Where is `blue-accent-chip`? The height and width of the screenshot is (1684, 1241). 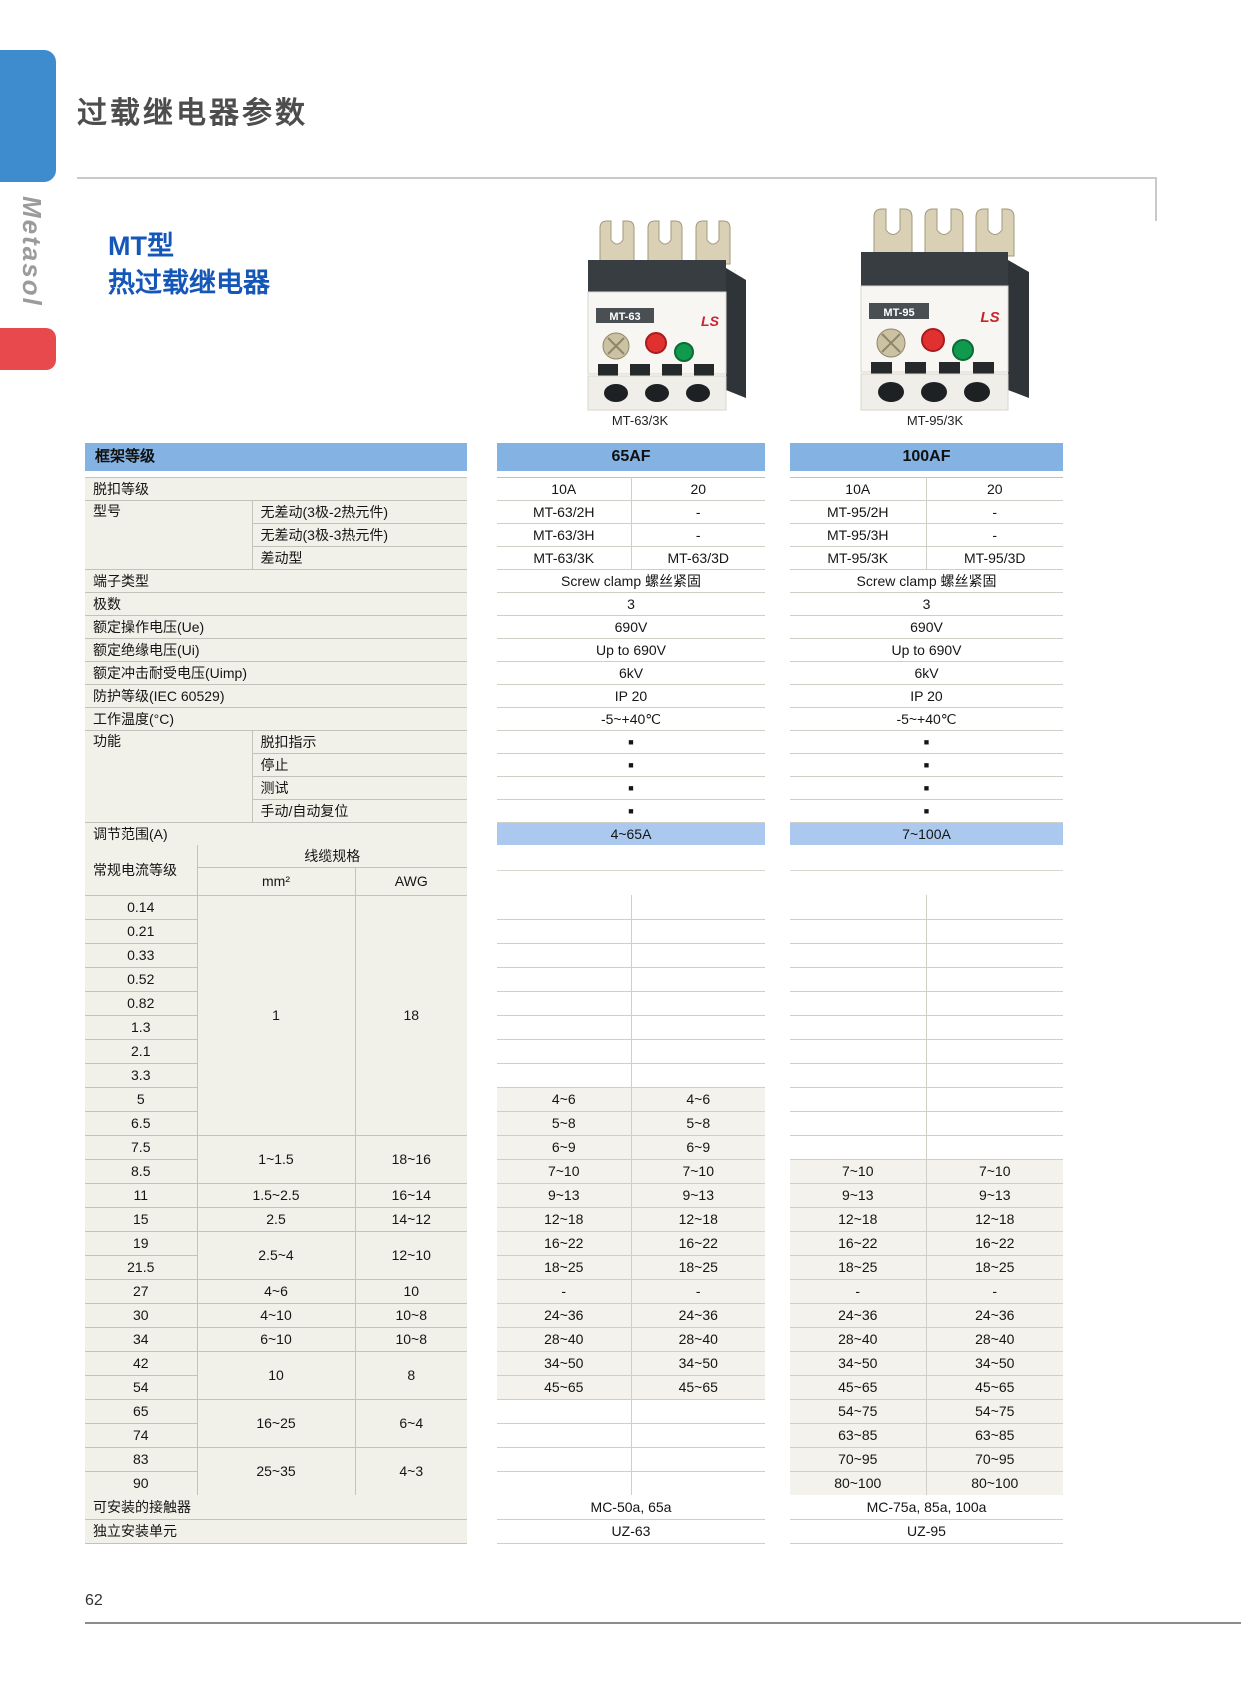 blue-accent-chip is located at coordinates (28, 116).